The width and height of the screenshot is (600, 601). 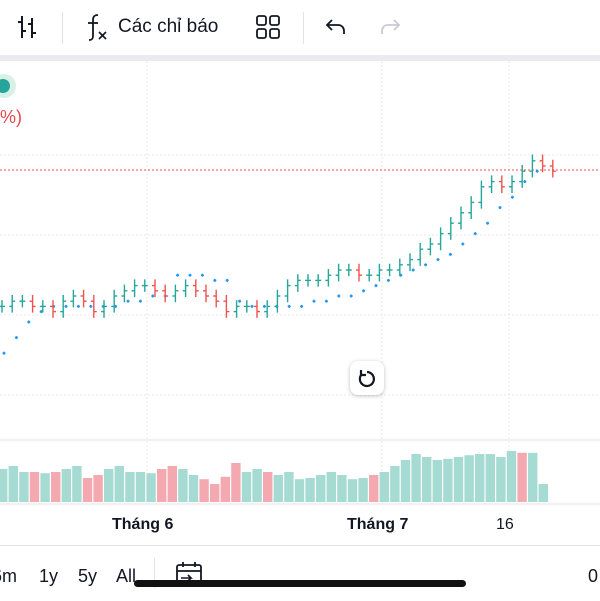 I want to click on status-badge, so click(x=8, y=86).